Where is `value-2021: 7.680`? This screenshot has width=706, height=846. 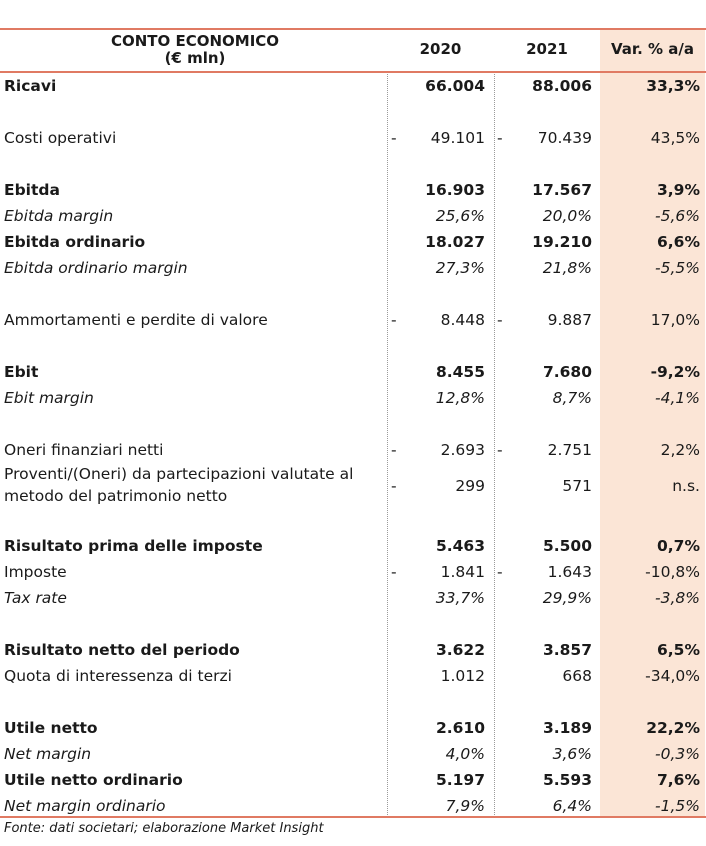 value-2021: 7.680 is located at coordinates (567, 372).